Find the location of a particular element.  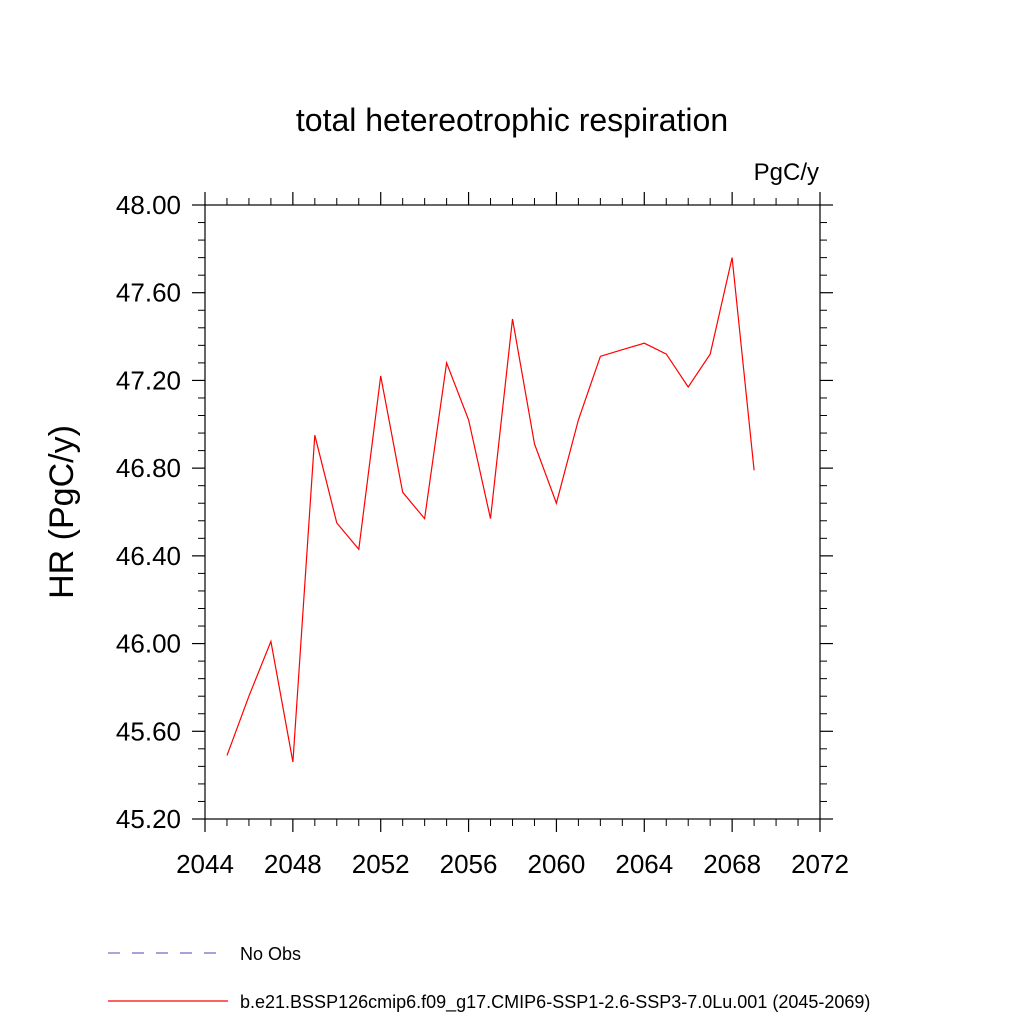

y-tick-label: 47.60 is located at coordinates (148, 293).